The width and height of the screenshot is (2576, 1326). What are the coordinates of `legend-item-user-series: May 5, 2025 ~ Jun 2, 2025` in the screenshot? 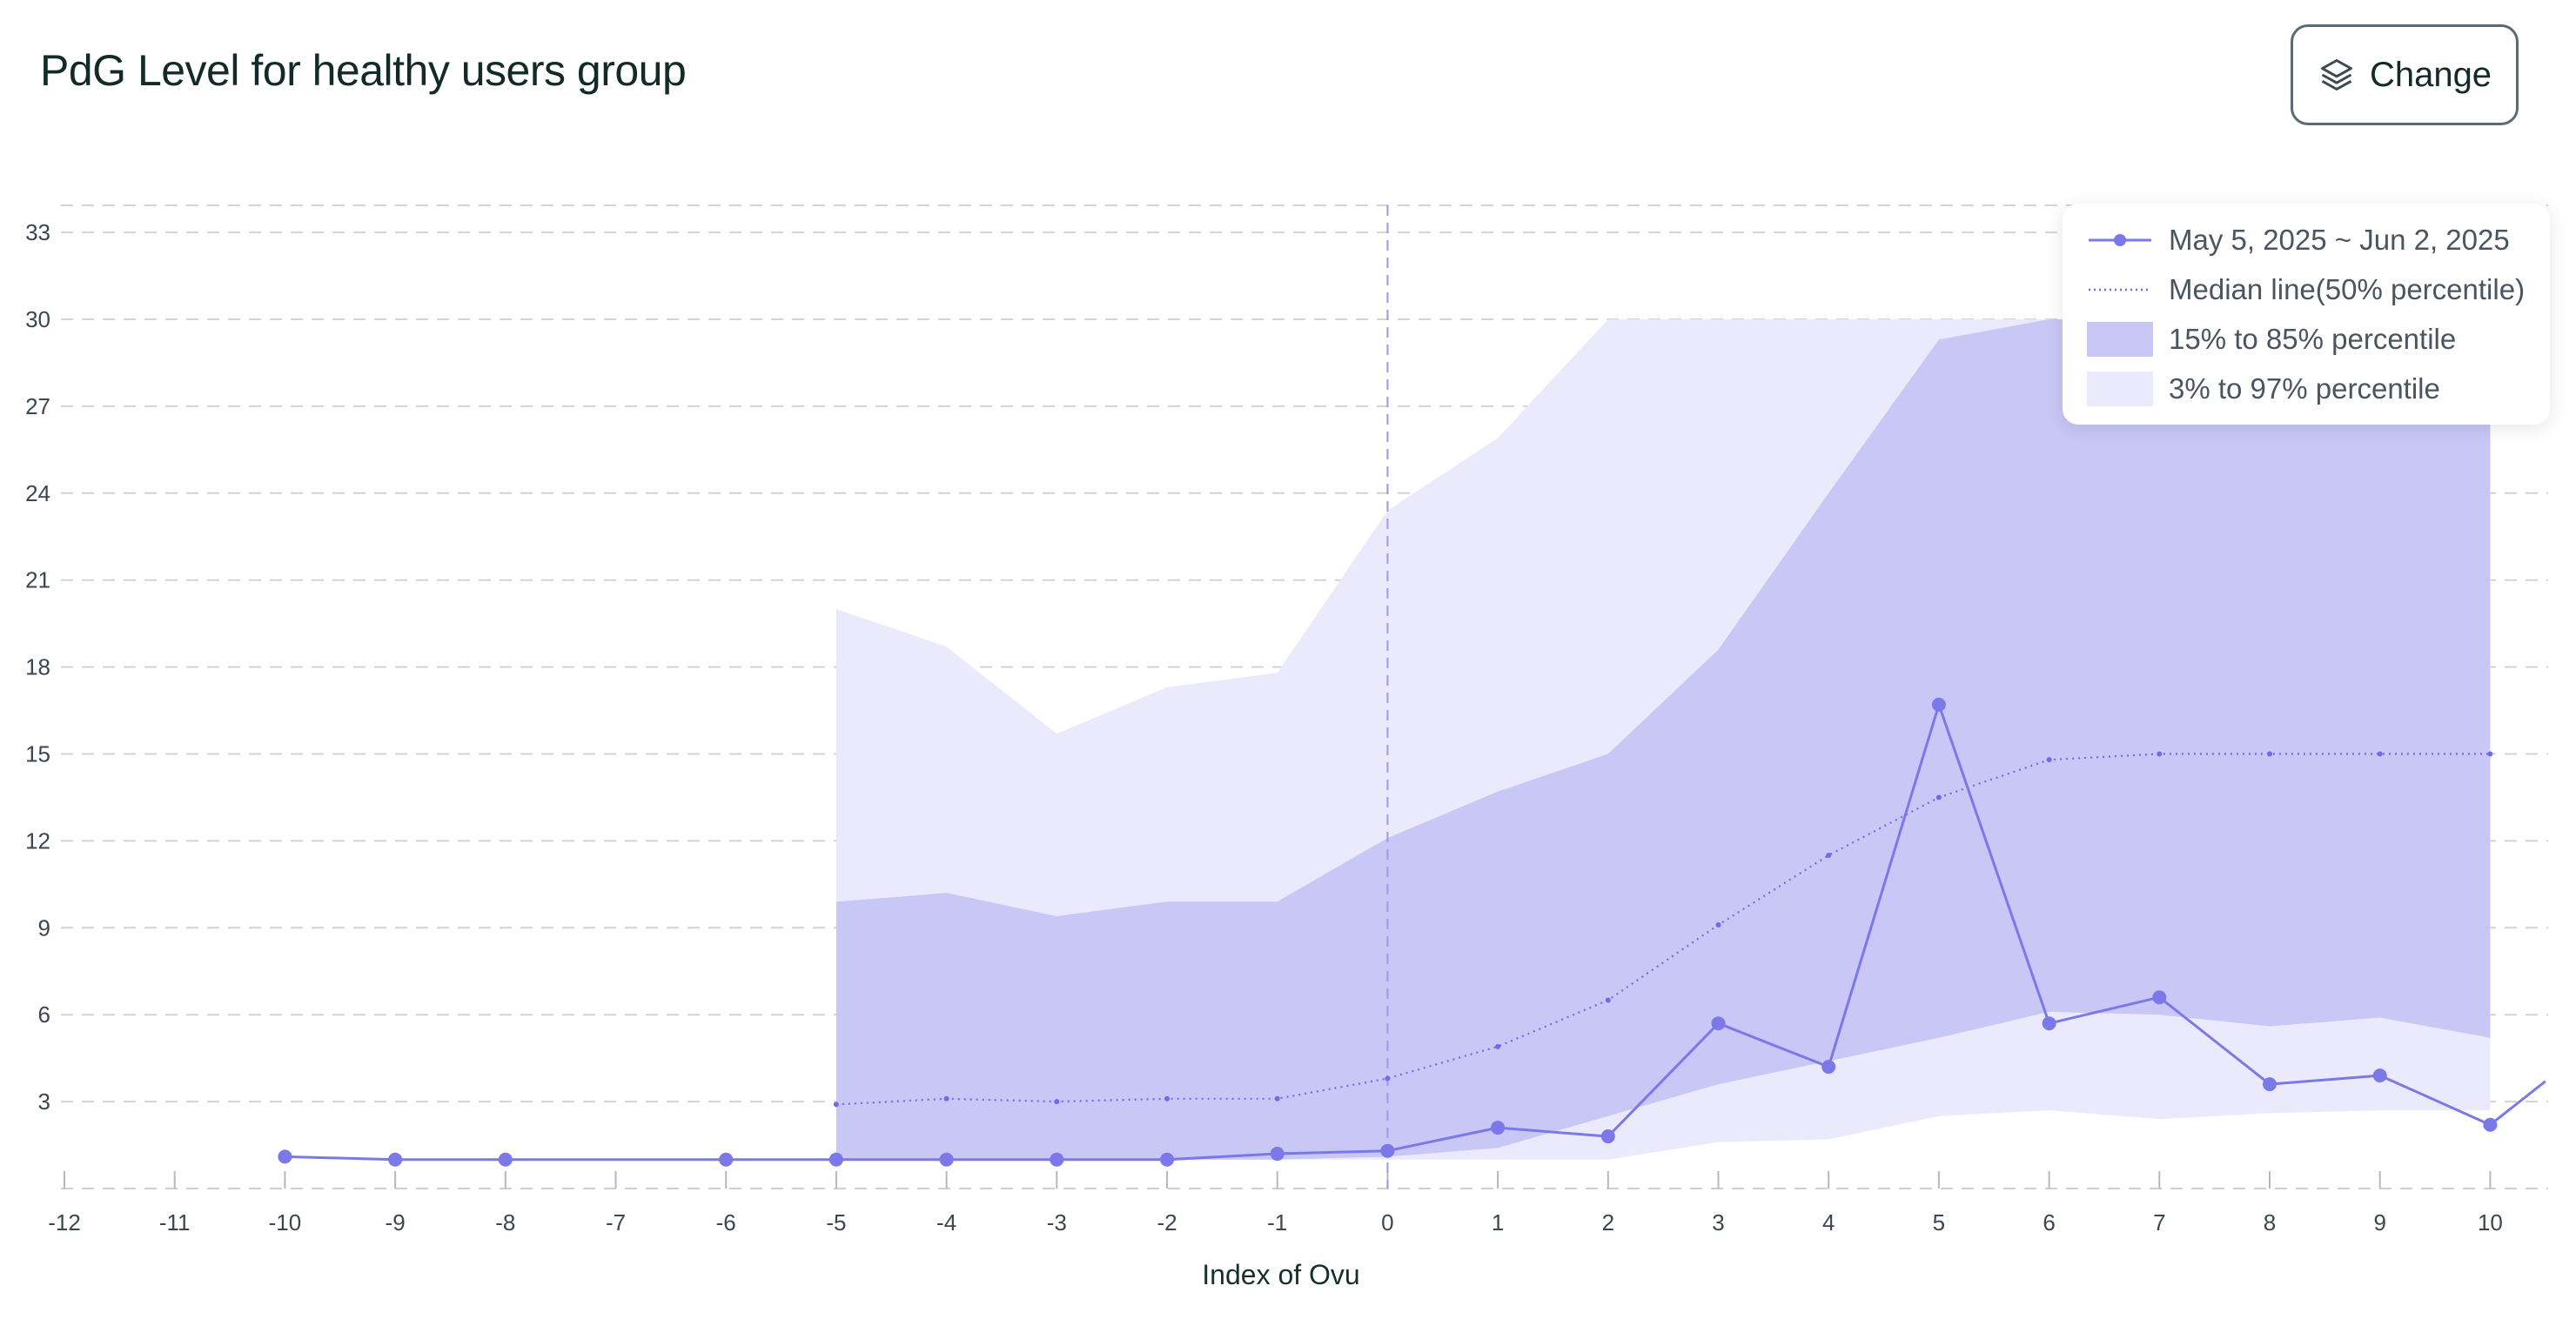 It's located at (2298, 240).